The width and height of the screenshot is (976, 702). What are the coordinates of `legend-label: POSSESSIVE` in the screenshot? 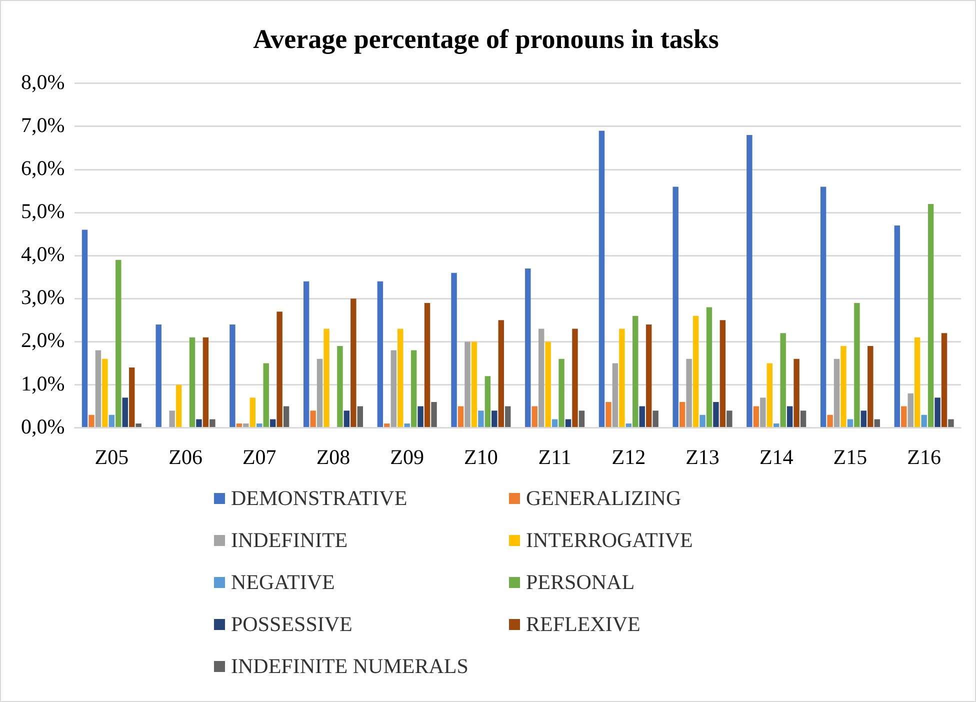 It's located at (291, 624).